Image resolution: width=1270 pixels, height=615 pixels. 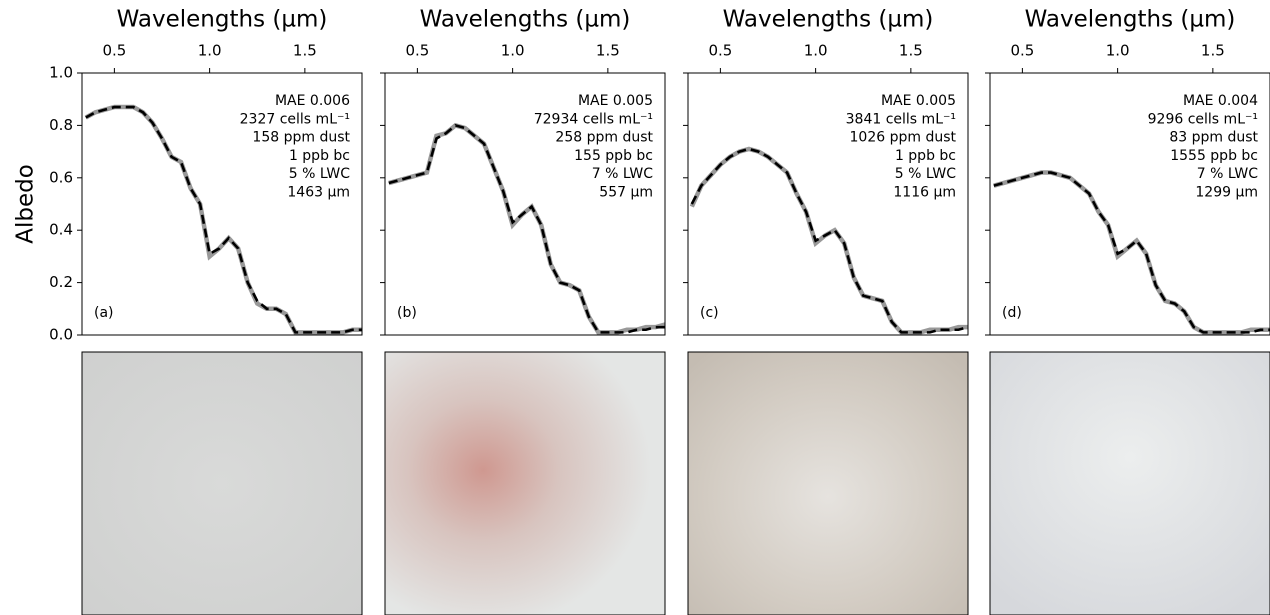 I want to click on annotation: 83 ppm dust, so click(x=1213, y=138).